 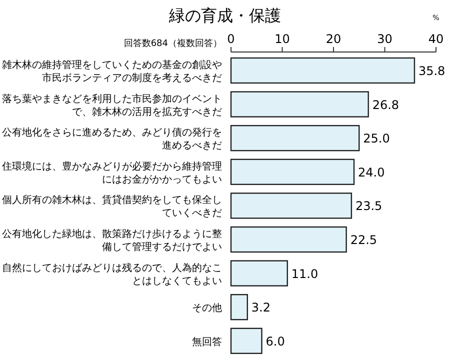 I want to click on category-label: 雑木林の維持管理をしていくための基金の創設や市民ボランティアの制度を考えるべきだ, so click(x=112, y=72).